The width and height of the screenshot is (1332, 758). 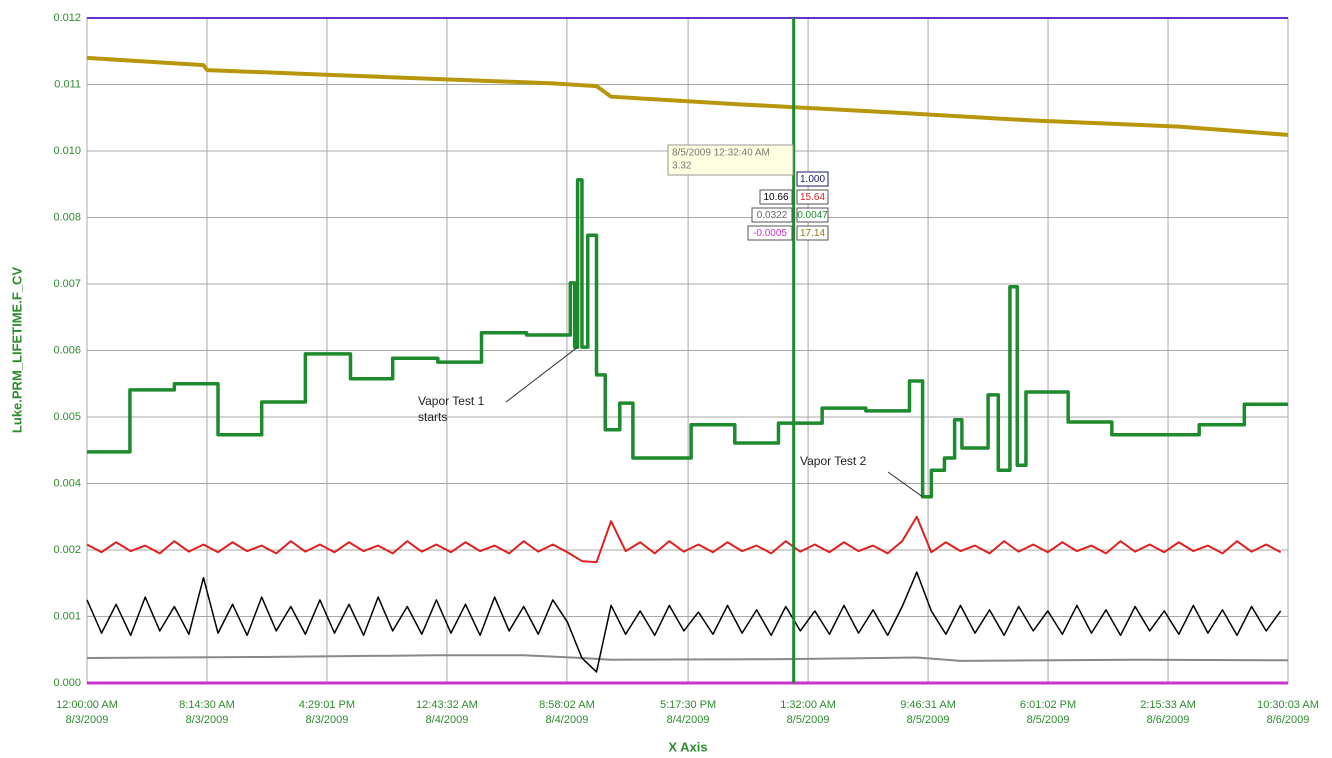 What do you see at coordinates (1168, 705) in the screenshot?
I see `x-tick-label: 2:15:33 AM` at bounding box center [1168, 705].